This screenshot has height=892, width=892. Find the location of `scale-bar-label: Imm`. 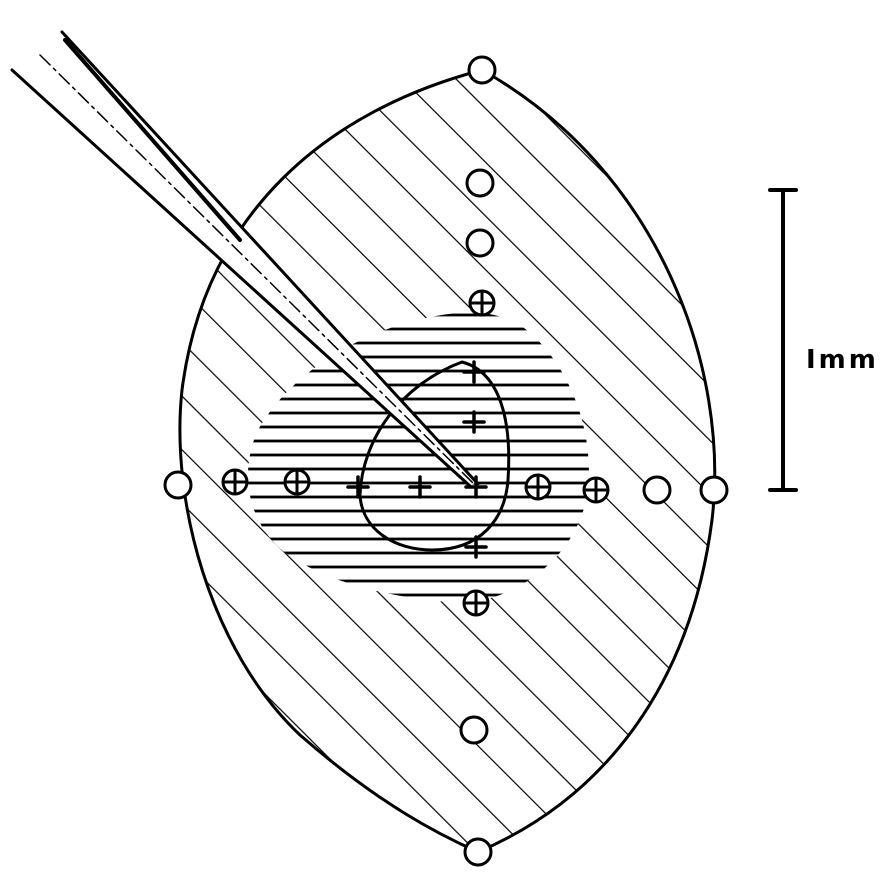

scale-bar-label: Imm is located at coordinates (842, 360).